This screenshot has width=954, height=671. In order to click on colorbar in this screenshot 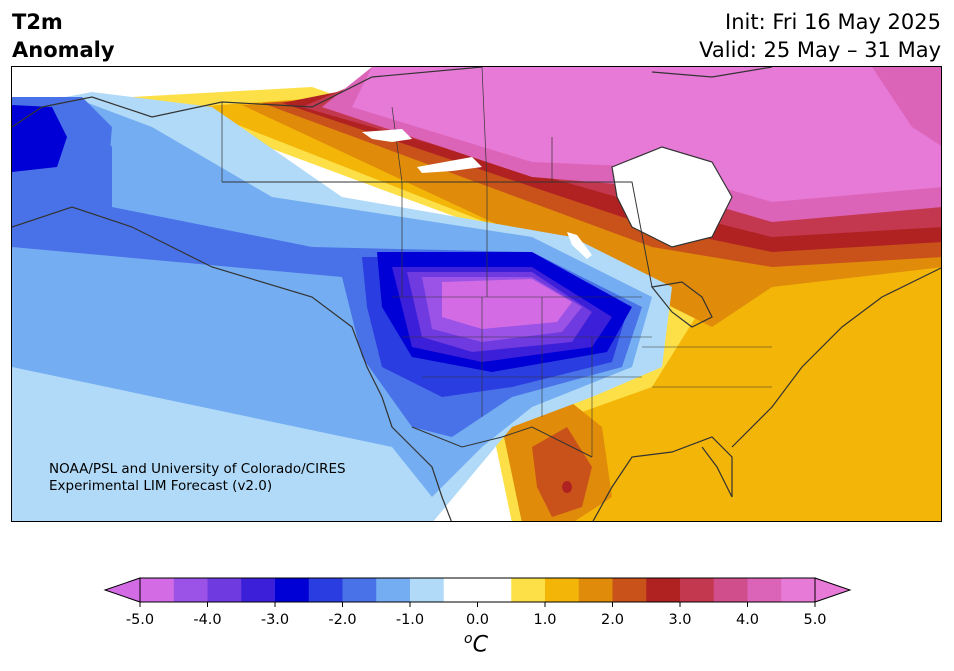, I will do `click(477, 592)`.